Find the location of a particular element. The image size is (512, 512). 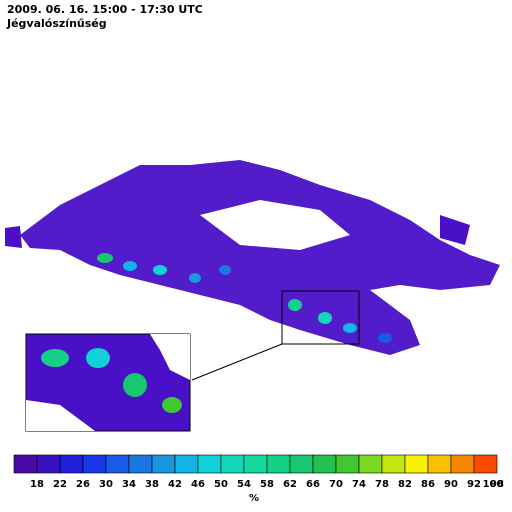

zoom-connector is located at coordinates (237, 362).